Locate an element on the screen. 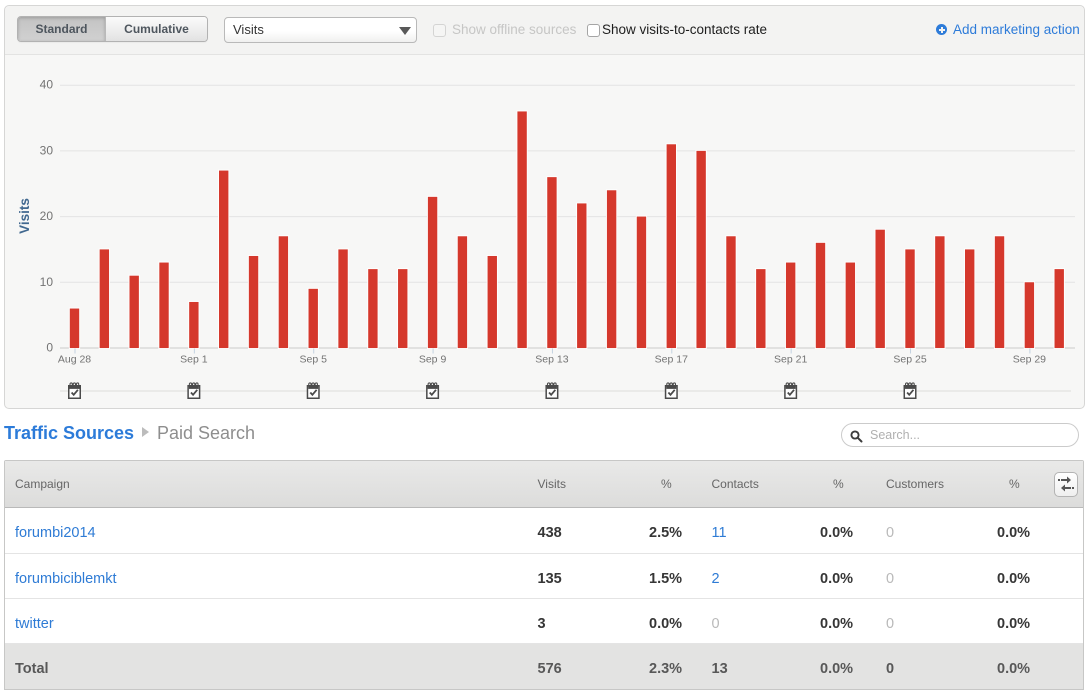 This screenshot has width=1089, height=694. svg-text: Sep 21 is located at coordinates (790, 360).